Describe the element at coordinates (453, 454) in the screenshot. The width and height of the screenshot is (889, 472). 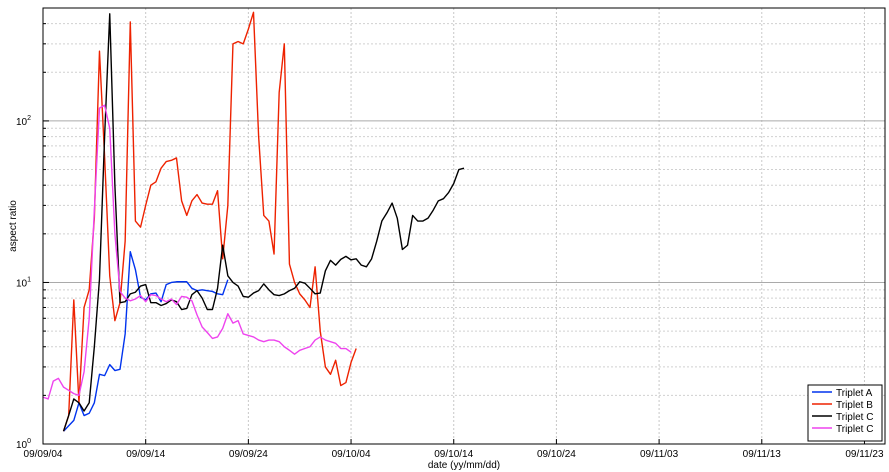
I see `x-tick-label: 09/10/14` at that location.